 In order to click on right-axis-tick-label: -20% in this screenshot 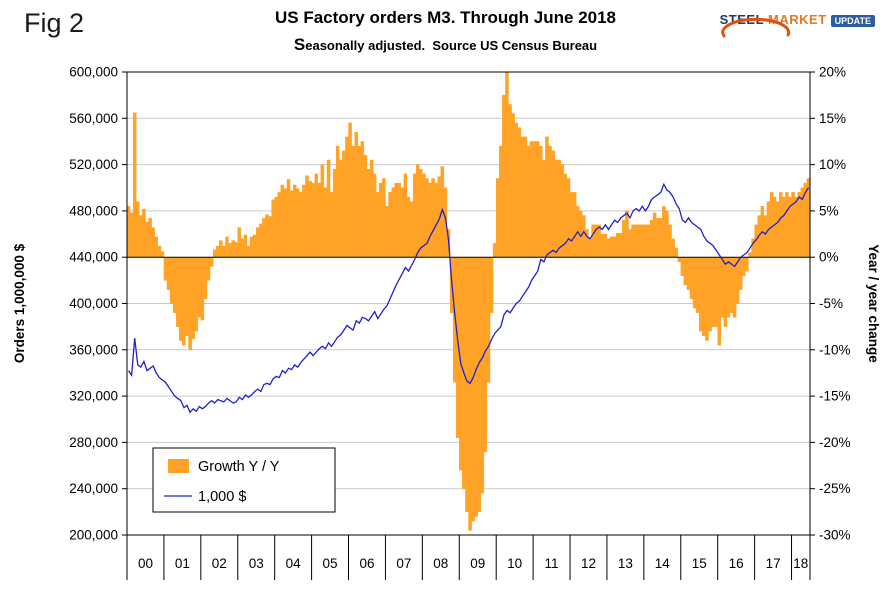, I will do `click(835, 442)`.